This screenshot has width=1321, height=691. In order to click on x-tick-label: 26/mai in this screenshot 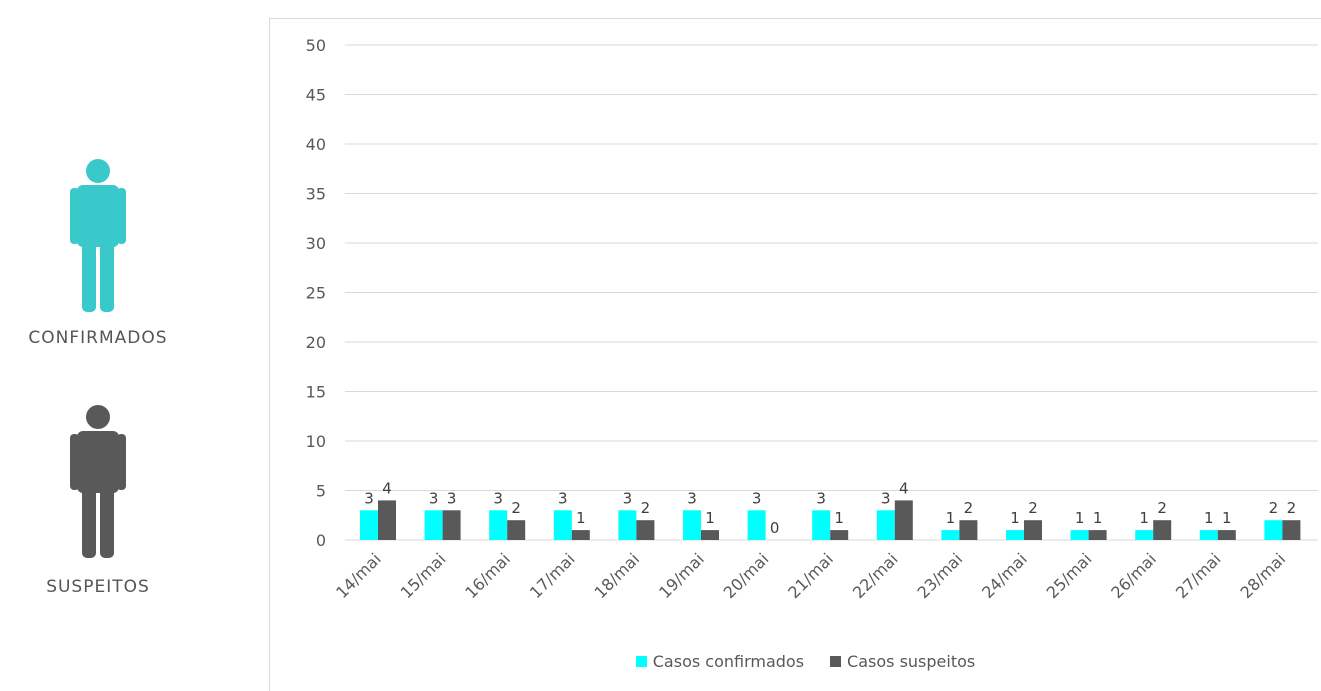, I will do `click(1133, 575)`.